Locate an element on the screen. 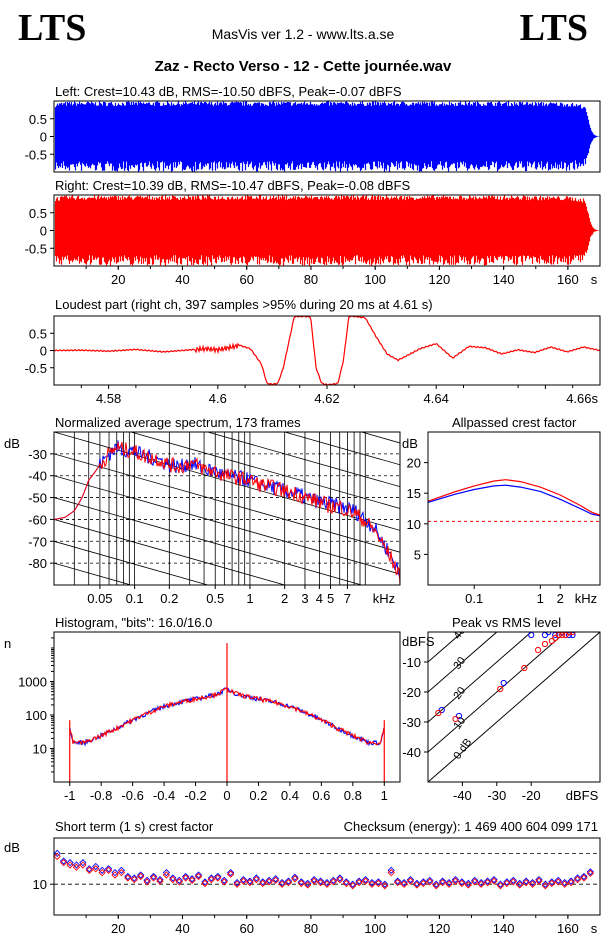 The image size is (606, 946). app-title: MasVis ver 1.2 - www.lts.a.se is located at coordinates (303, 34).